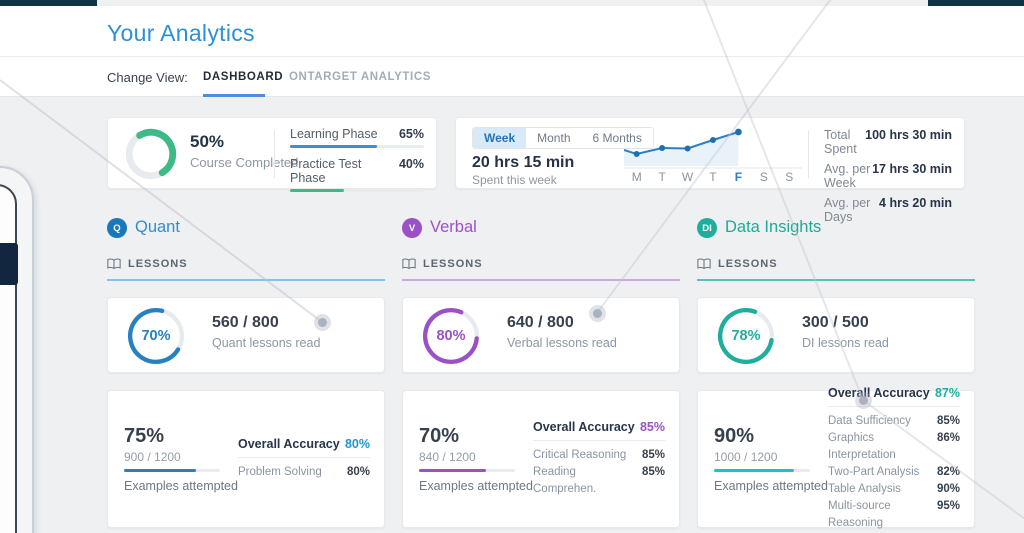 The image size is (1024, 533). Describe the element at coordinates (412, 228) in the screenshot. I see `verbal-badge-icon: V` at that location.